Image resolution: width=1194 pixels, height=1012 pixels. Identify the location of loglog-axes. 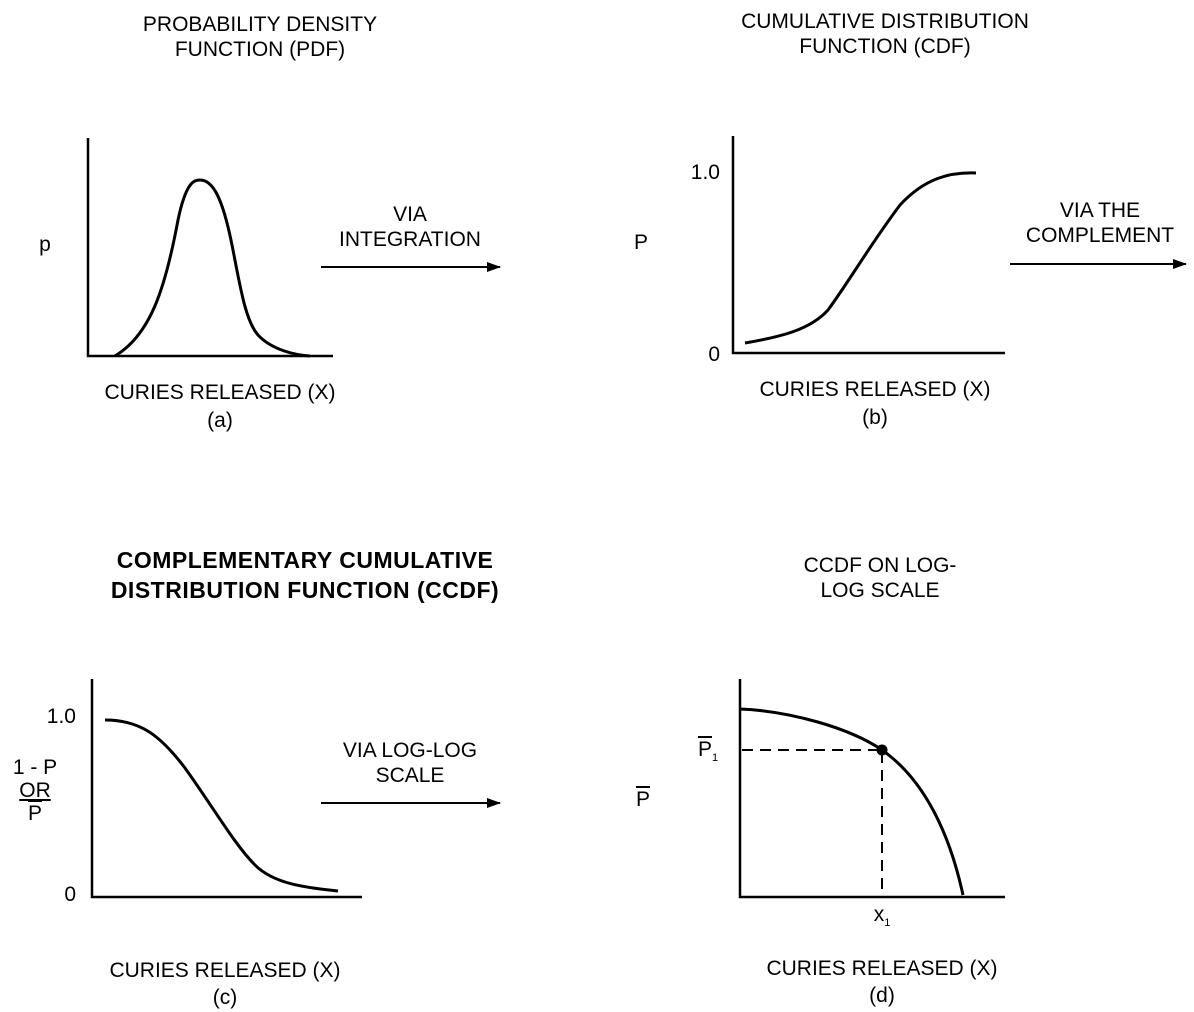
(871, 789).